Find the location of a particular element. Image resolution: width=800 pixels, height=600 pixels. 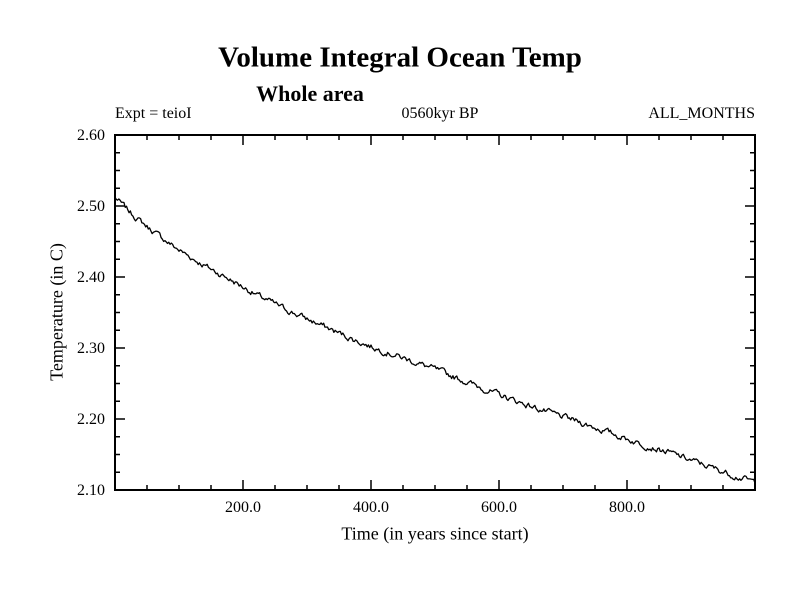

period-label: 0560kyr BP is located at coordinates (440, 113).